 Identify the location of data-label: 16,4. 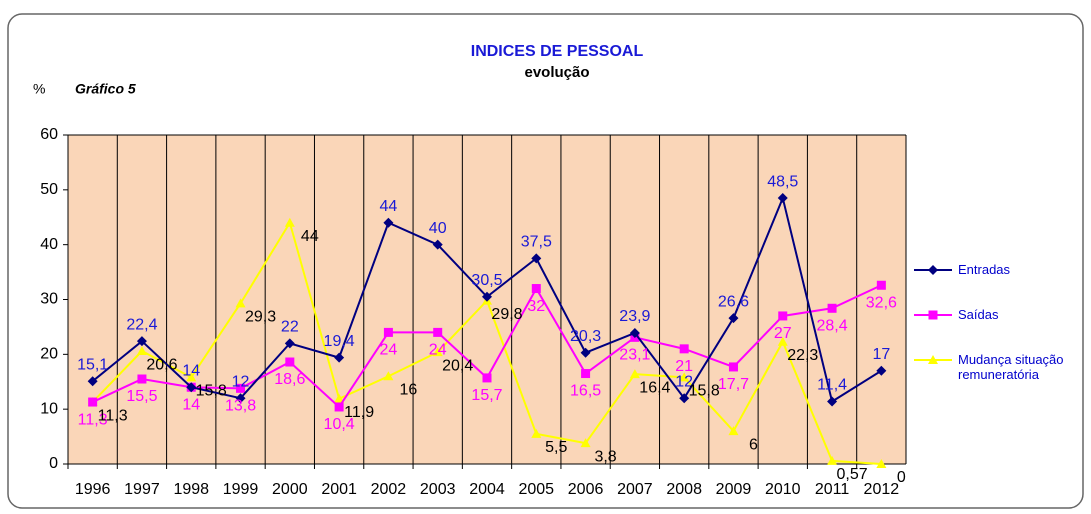
(654, 387).